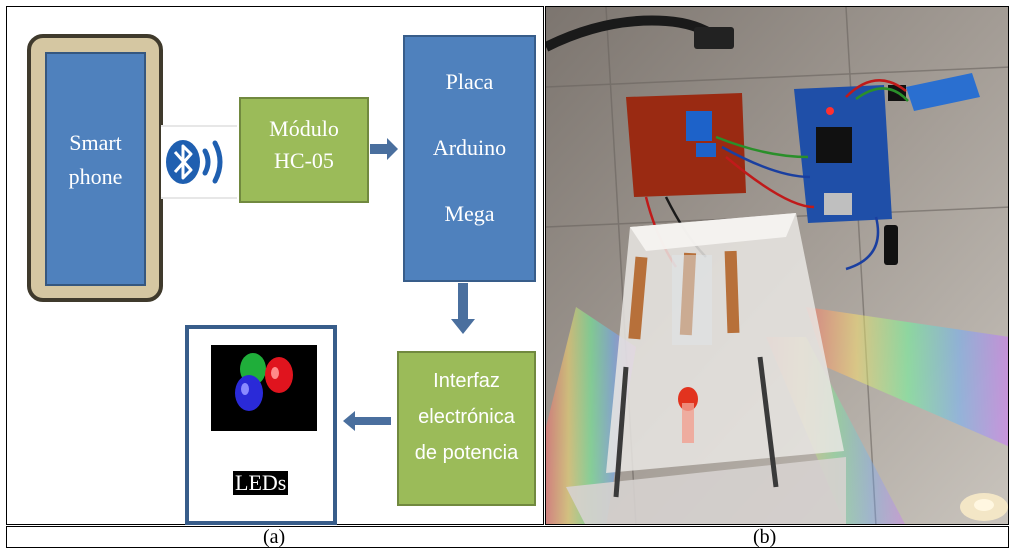 The height and width of the screenshot is (551, 1015). Describe the element at coordinates (463, 308) in the screenshot. I see `arrow-arduino-to-interface` at that location.